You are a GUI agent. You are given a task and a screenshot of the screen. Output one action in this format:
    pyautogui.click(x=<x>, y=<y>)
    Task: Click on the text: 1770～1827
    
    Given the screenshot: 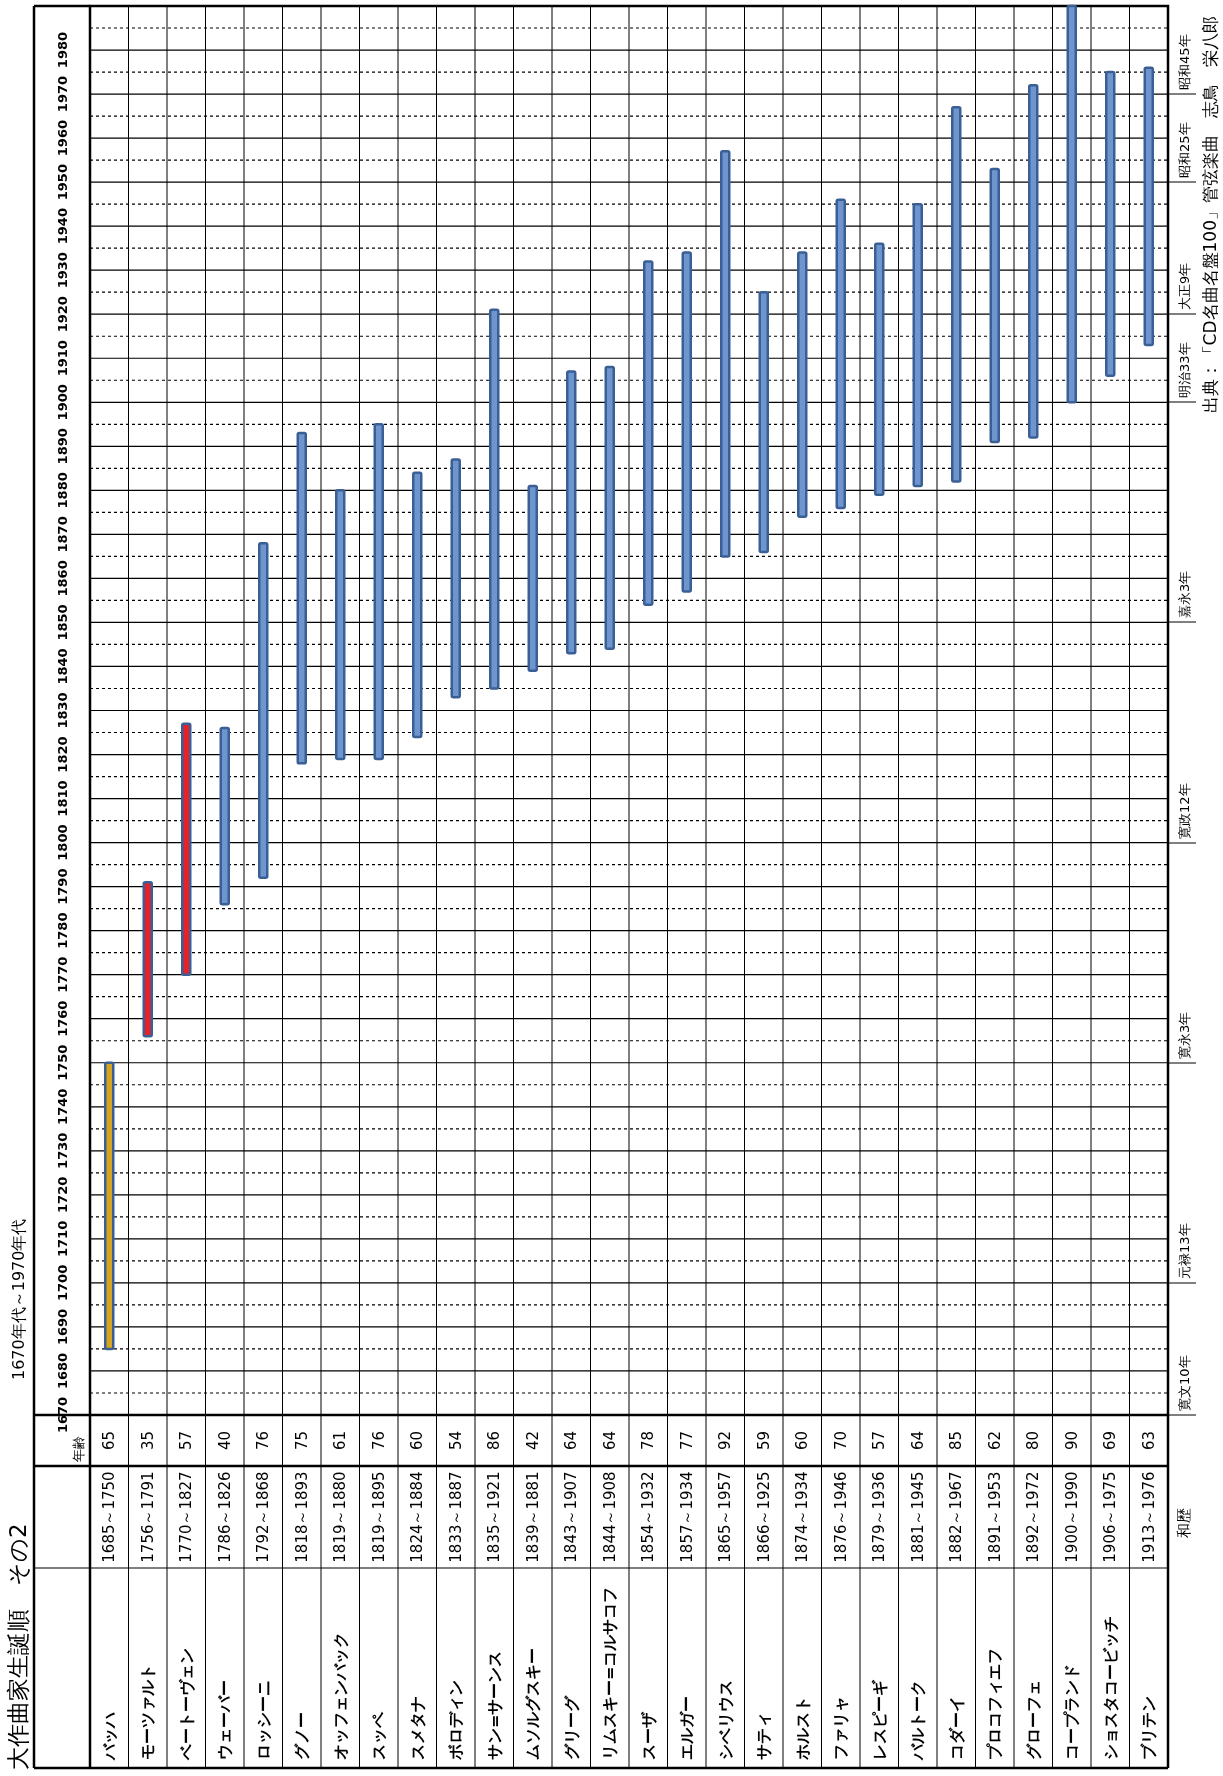 What is the action you would take?
    pyautogui.click(x=186, y=1517)
    